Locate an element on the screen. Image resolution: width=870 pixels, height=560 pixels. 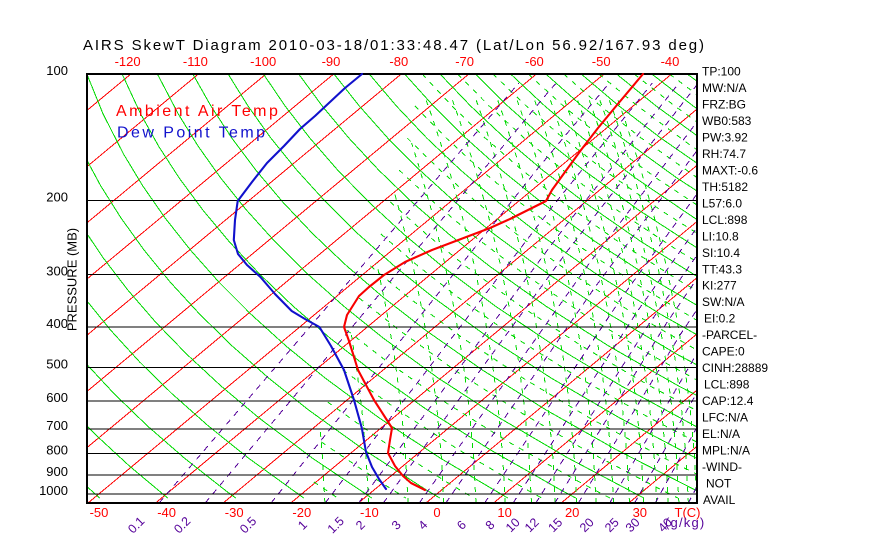
svg-text: LFC:N/A is located at coordinates (725, 418).